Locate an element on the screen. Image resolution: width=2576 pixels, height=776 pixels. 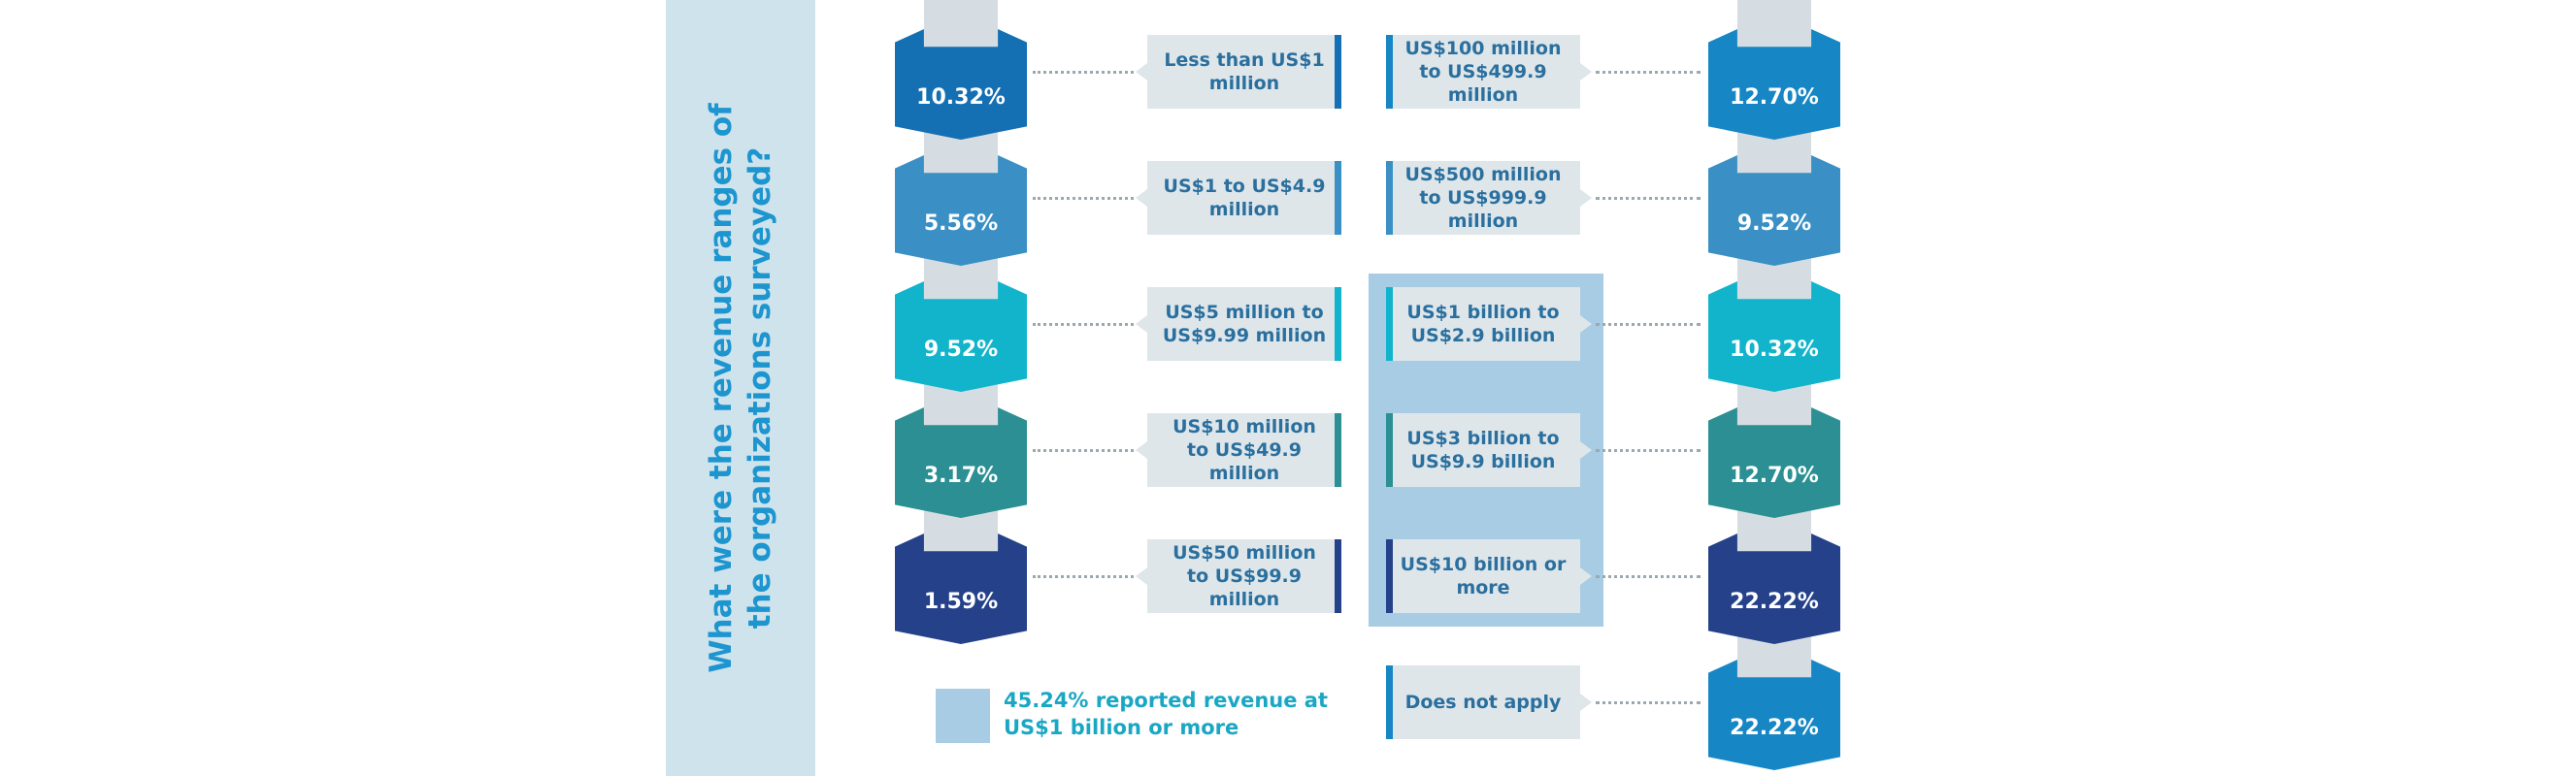
right-column: 12.70% 9.52% 10.32% 12.70% 22.22% 22.22% is located at coordinates (1774, 388).